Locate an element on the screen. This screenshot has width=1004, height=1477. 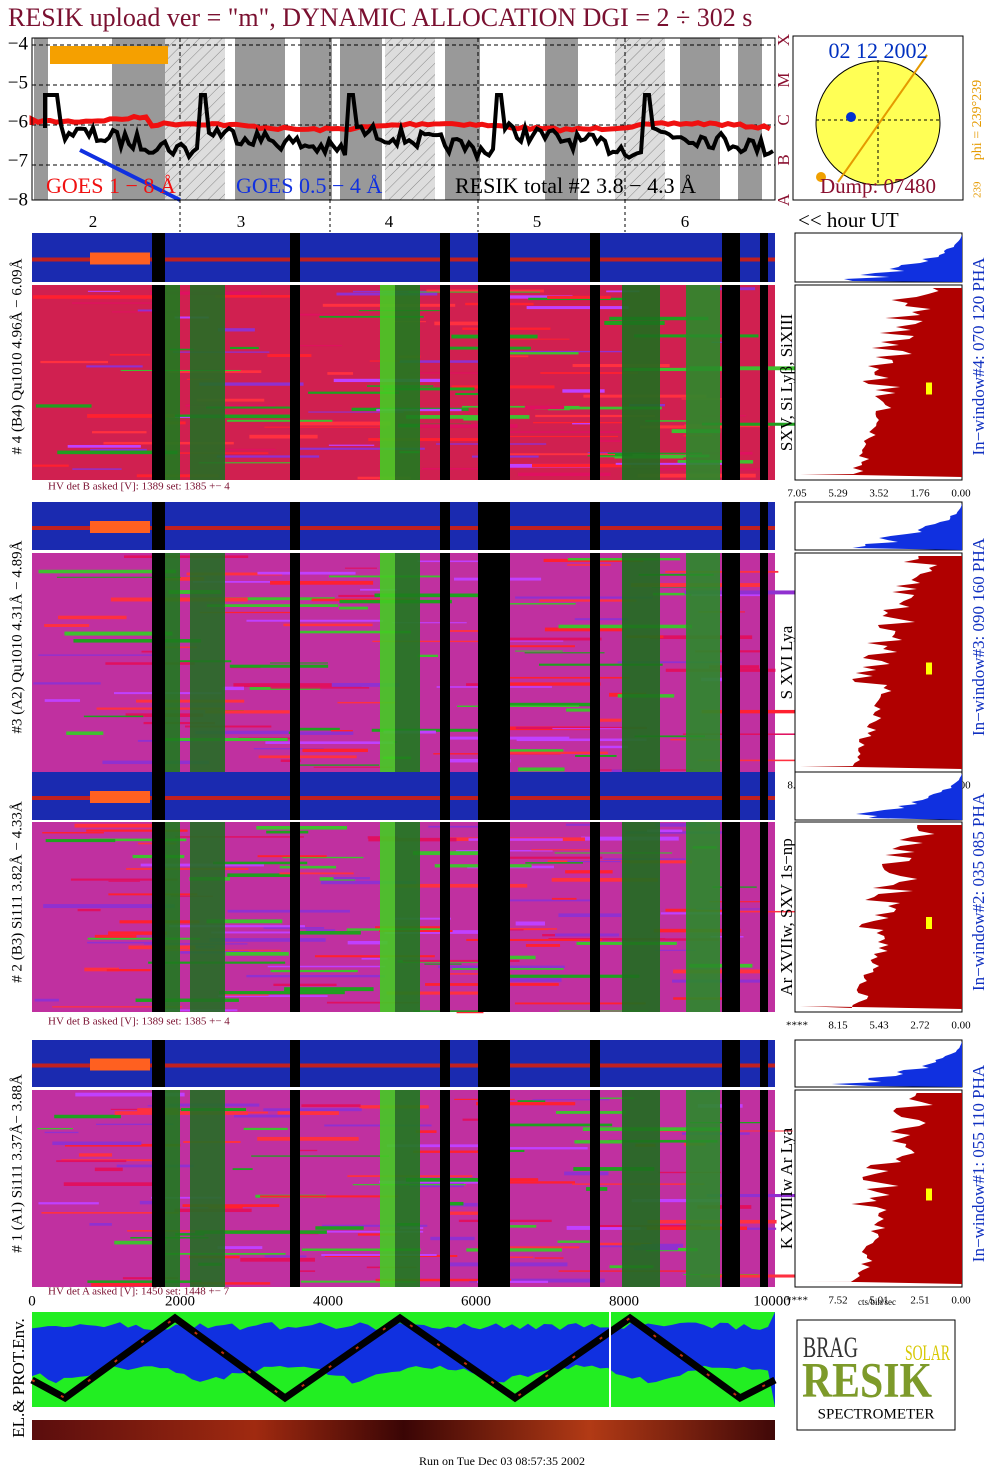
hist-tick-label: 7.05 is located at coordinates (797, 494).